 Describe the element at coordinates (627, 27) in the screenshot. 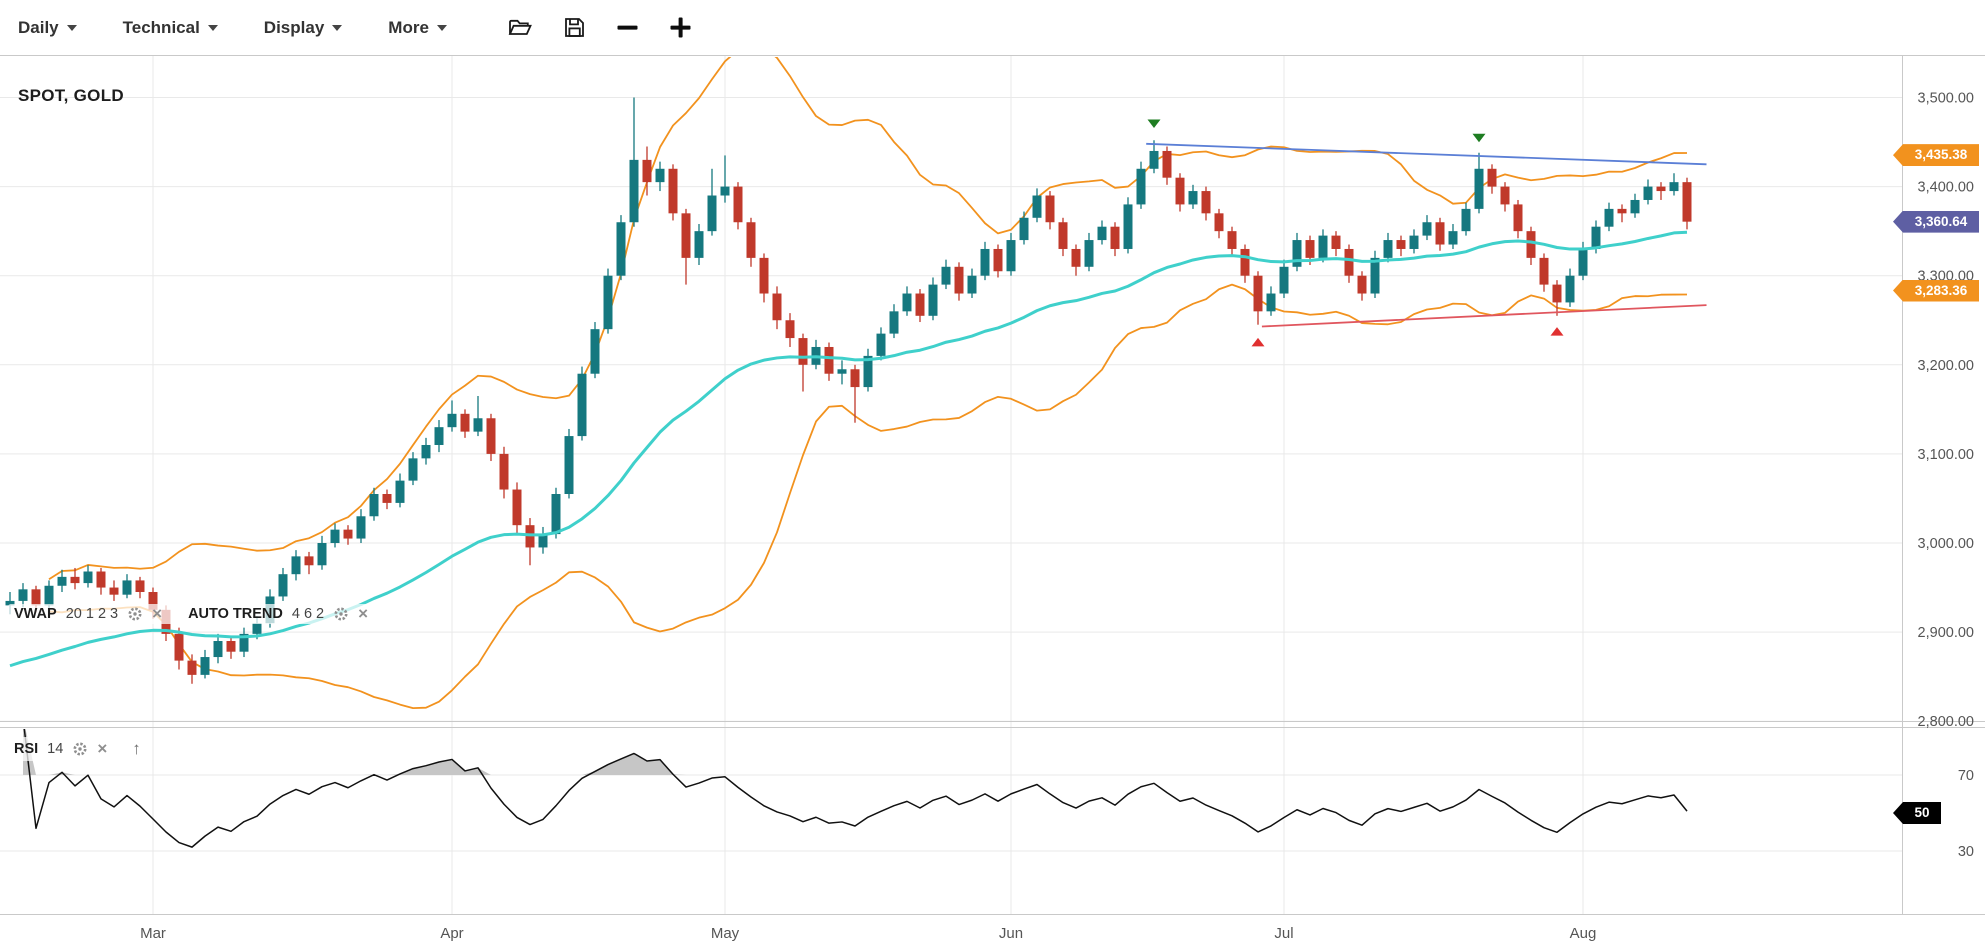

I see `zoom-out-button` at that location.